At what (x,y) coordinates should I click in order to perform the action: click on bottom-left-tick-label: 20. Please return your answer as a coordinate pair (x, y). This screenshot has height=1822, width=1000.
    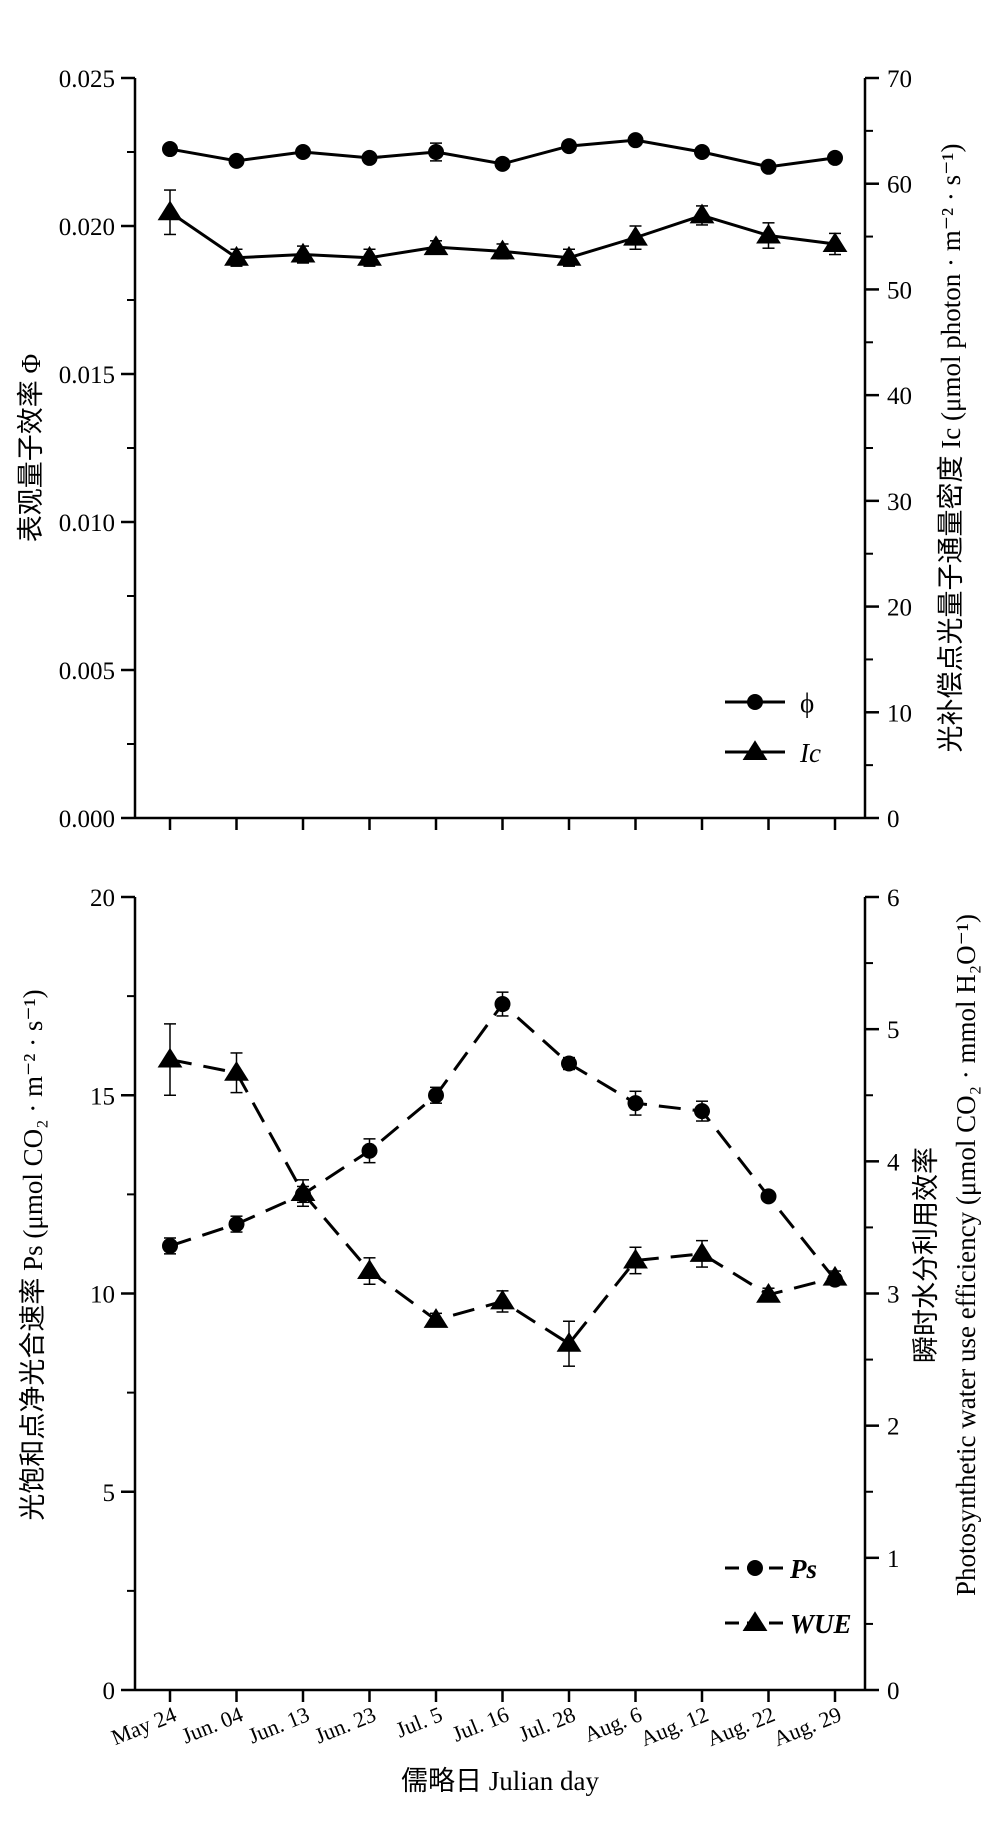
    Looking at the image, I should click on (102, 898).